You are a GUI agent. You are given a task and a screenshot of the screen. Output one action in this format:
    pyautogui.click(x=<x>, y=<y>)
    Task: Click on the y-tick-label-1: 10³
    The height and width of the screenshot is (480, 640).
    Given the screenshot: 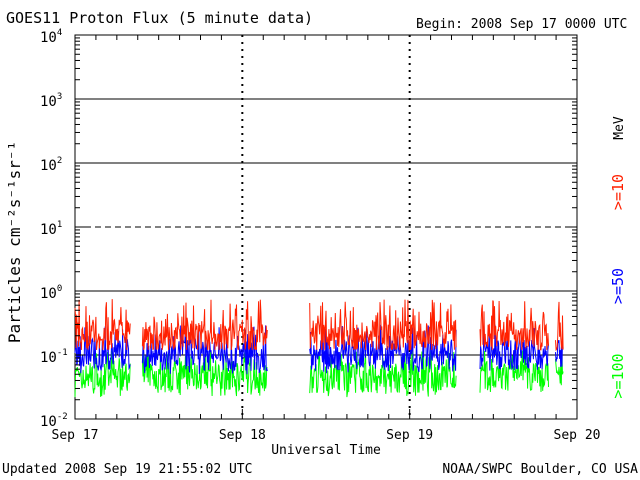 What is the action you would take?
    pyautogui.click(x=51, y=101)
    